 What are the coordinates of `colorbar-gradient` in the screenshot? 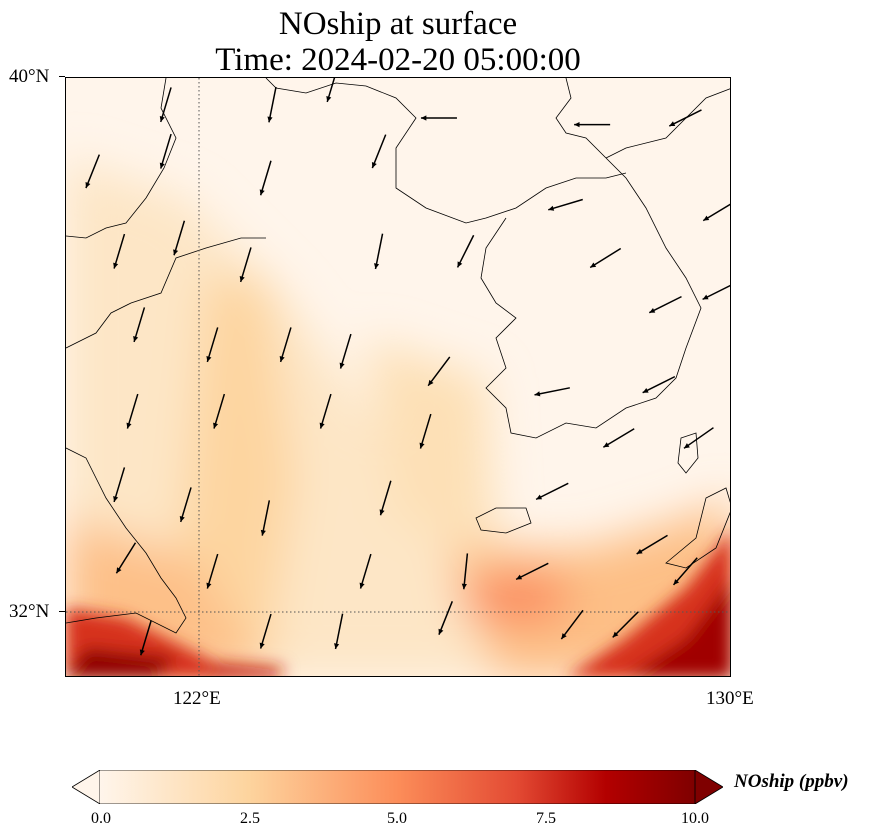 It's located at (397, 787).